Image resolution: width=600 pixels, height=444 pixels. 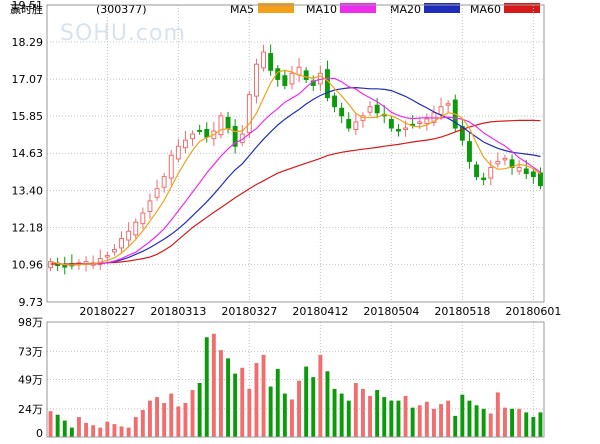 What do you see at coordinates (485, 9) in the screenshot?
I see `legend-label-ma60: MA60` at bounding box center [485, 9].